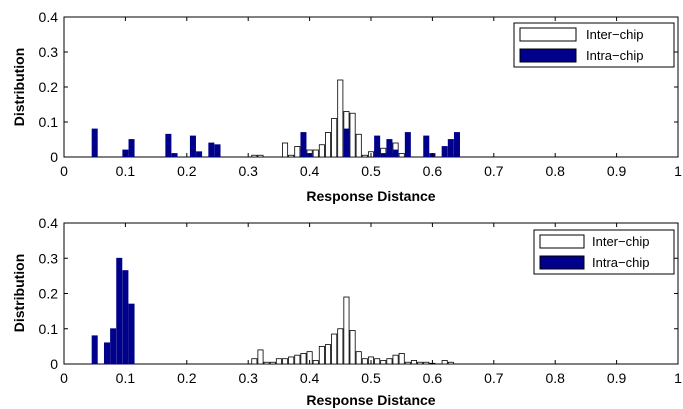  Describe the element at coordinates (555, 171) in the screenshot. I see `x-tick-label: 0.8` at that location.